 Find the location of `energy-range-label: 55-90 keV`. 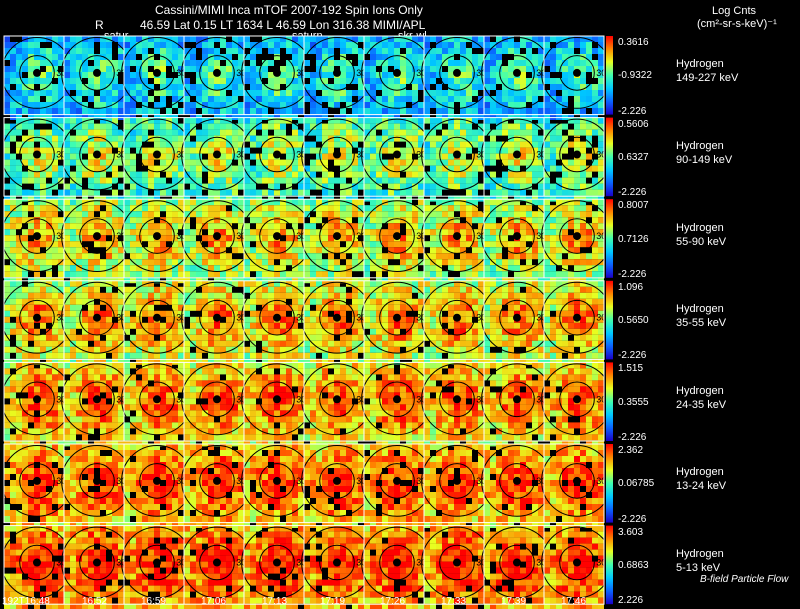

energy-range-label: 55-90 keV is located at coordinates (701, 241).